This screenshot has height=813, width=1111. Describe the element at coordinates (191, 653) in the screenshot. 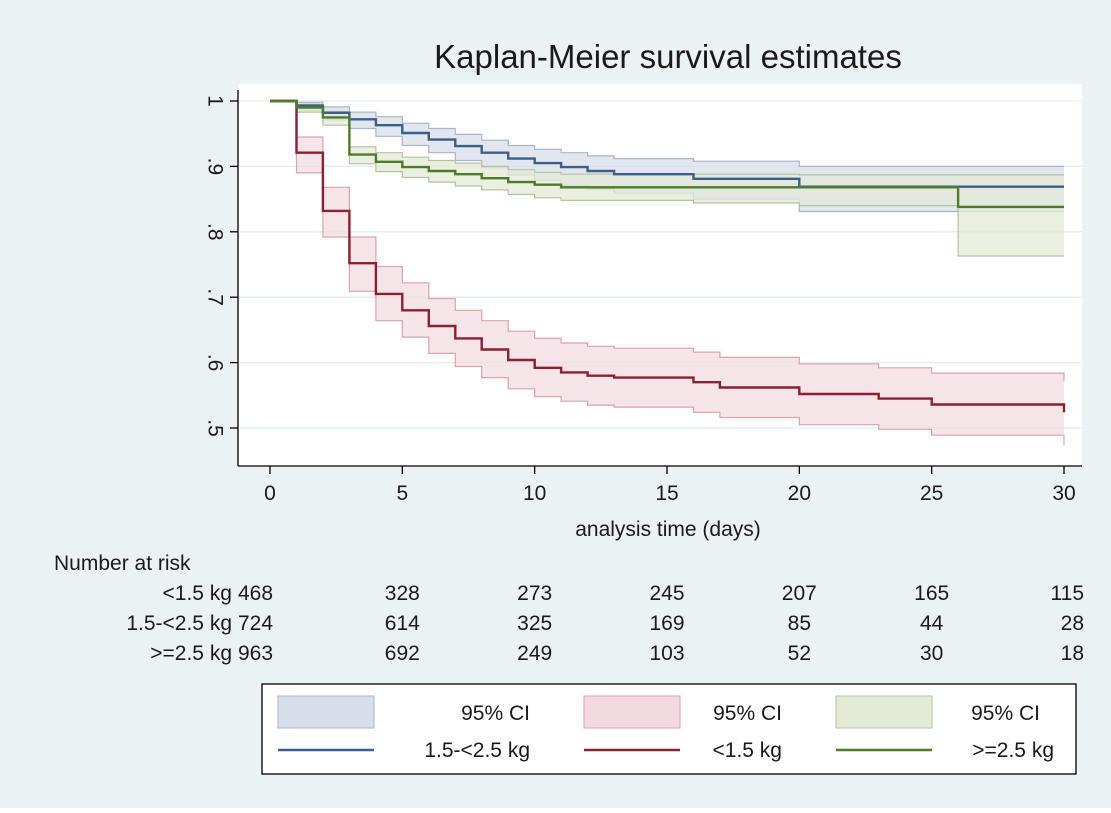

I see `risk-row-label: >=2.5 kg` at that location.